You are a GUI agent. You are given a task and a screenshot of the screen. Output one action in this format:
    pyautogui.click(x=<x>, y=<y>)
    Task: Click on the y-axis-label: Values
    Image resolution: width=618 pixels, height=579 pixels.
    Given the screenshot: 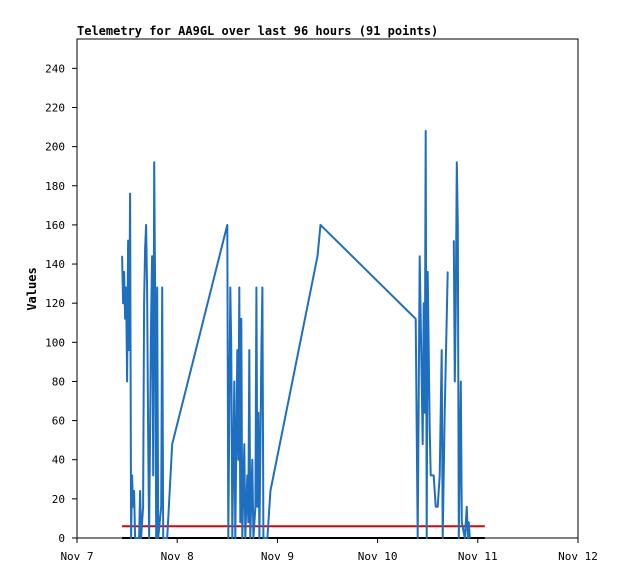 What is the action you would take?
    pyautogui.click(x=32, y=288)
    